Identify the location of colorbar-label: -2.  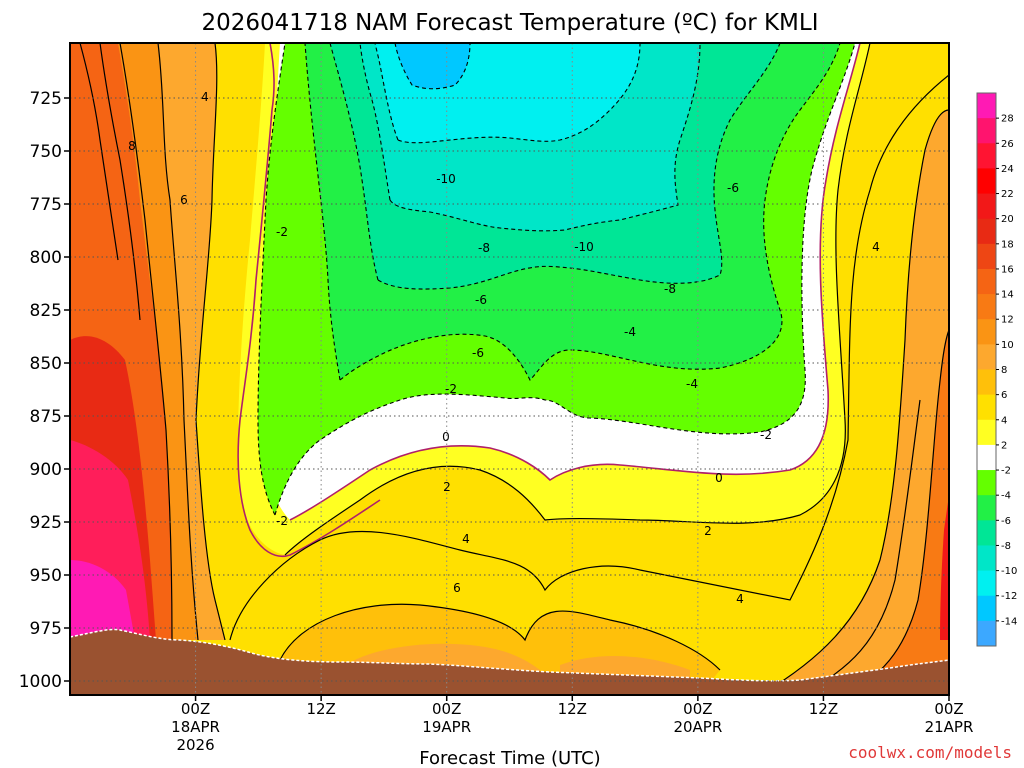
(1006, 471).